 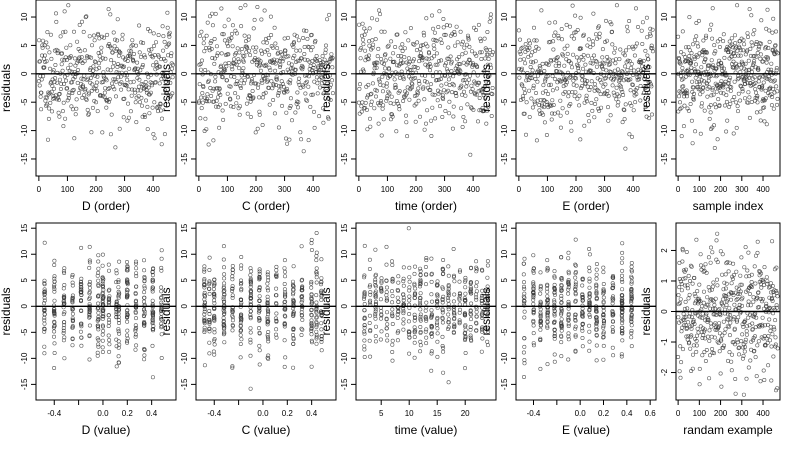 I want to click on x-tick-label: 200, so click(x=721, y=189).